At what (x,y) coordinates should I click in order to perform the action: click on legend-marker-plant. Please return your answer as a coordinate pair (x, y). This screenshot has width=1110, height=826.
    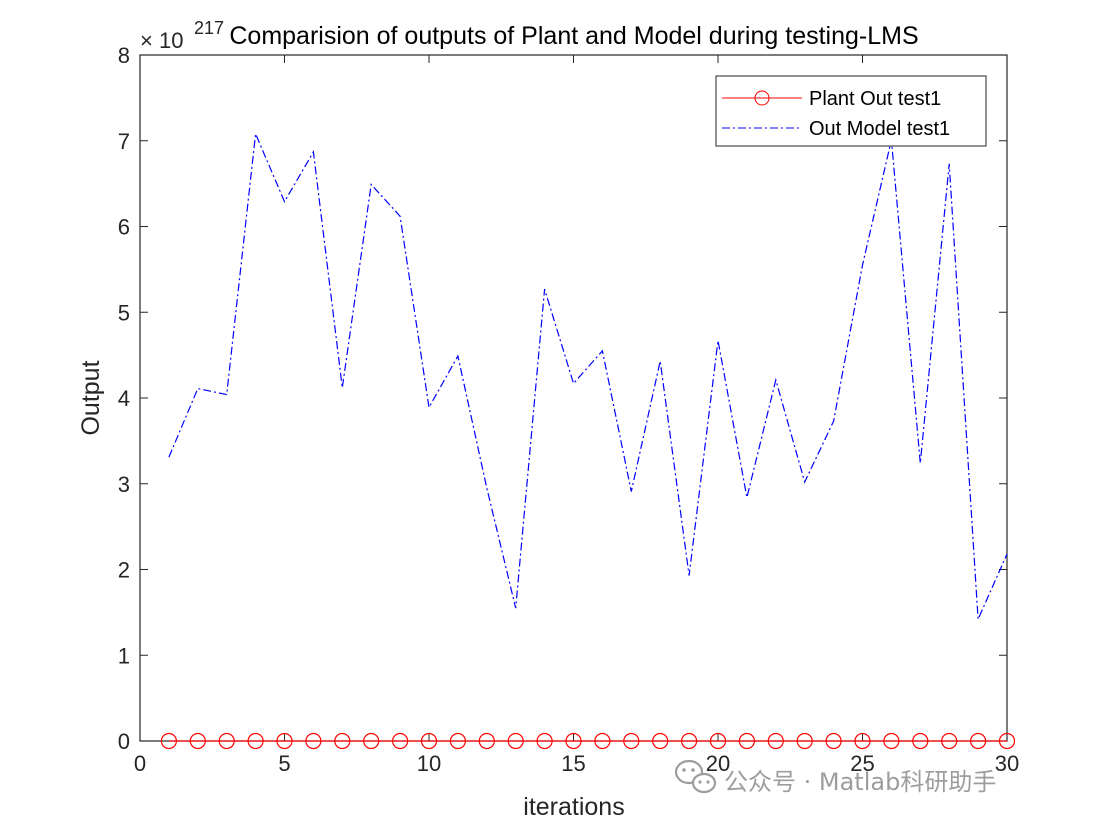
    Looking at the image, I should click on (762, 98).